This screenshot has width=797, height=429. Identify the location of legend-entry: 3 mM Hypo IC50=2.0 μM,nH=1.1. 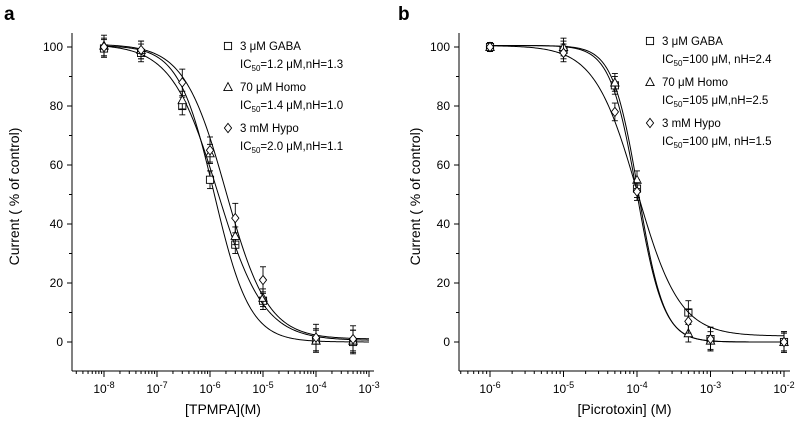
(283, 138).